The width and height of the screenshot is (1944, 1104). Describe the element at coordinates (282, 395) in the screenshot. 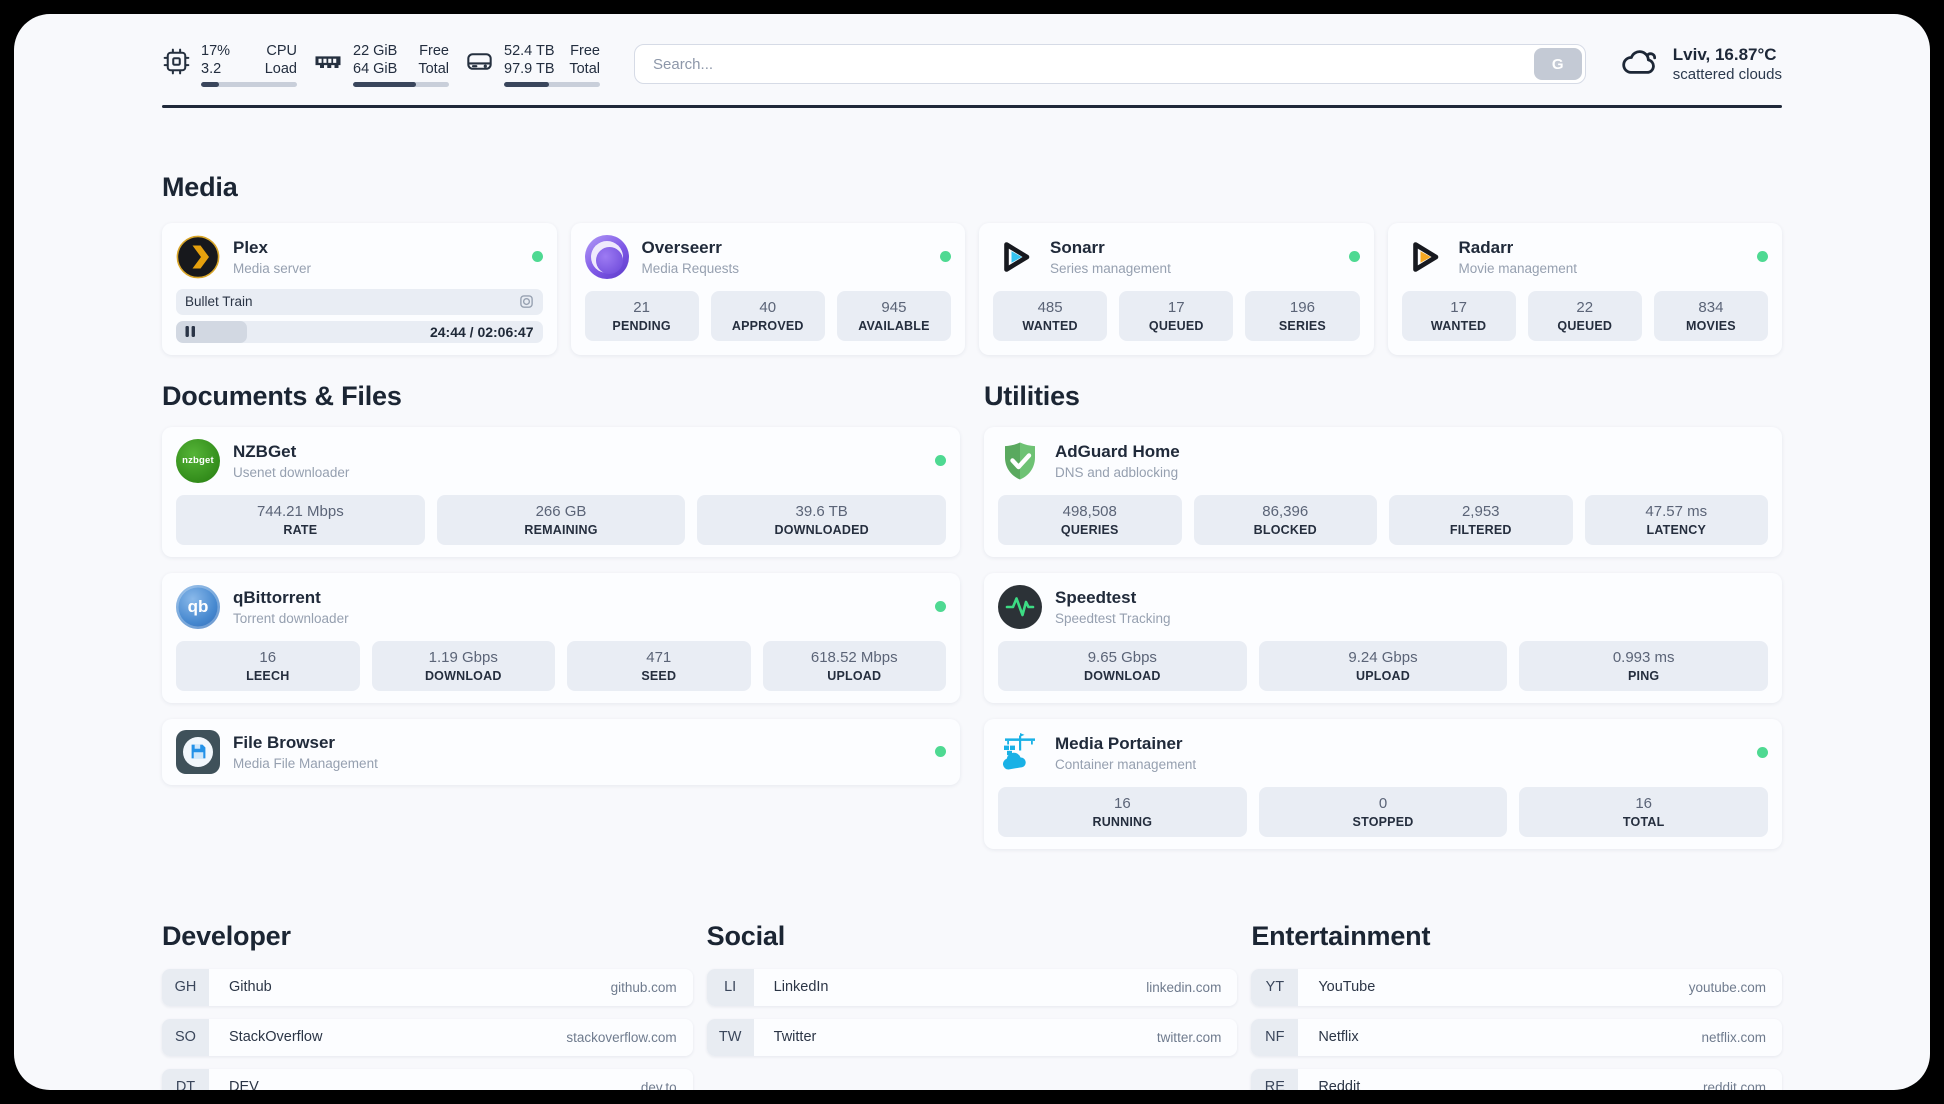

I see `section-title-documents: Documents & Files` at that location.